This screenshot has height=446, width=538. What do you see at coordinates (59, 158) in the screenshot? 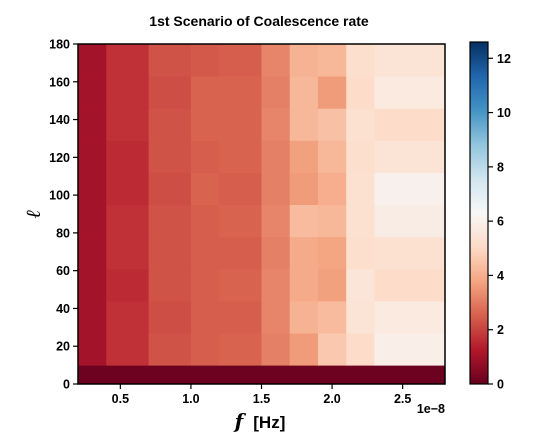
I see `y-tick-label: 120` at bounding box center [59, 158].